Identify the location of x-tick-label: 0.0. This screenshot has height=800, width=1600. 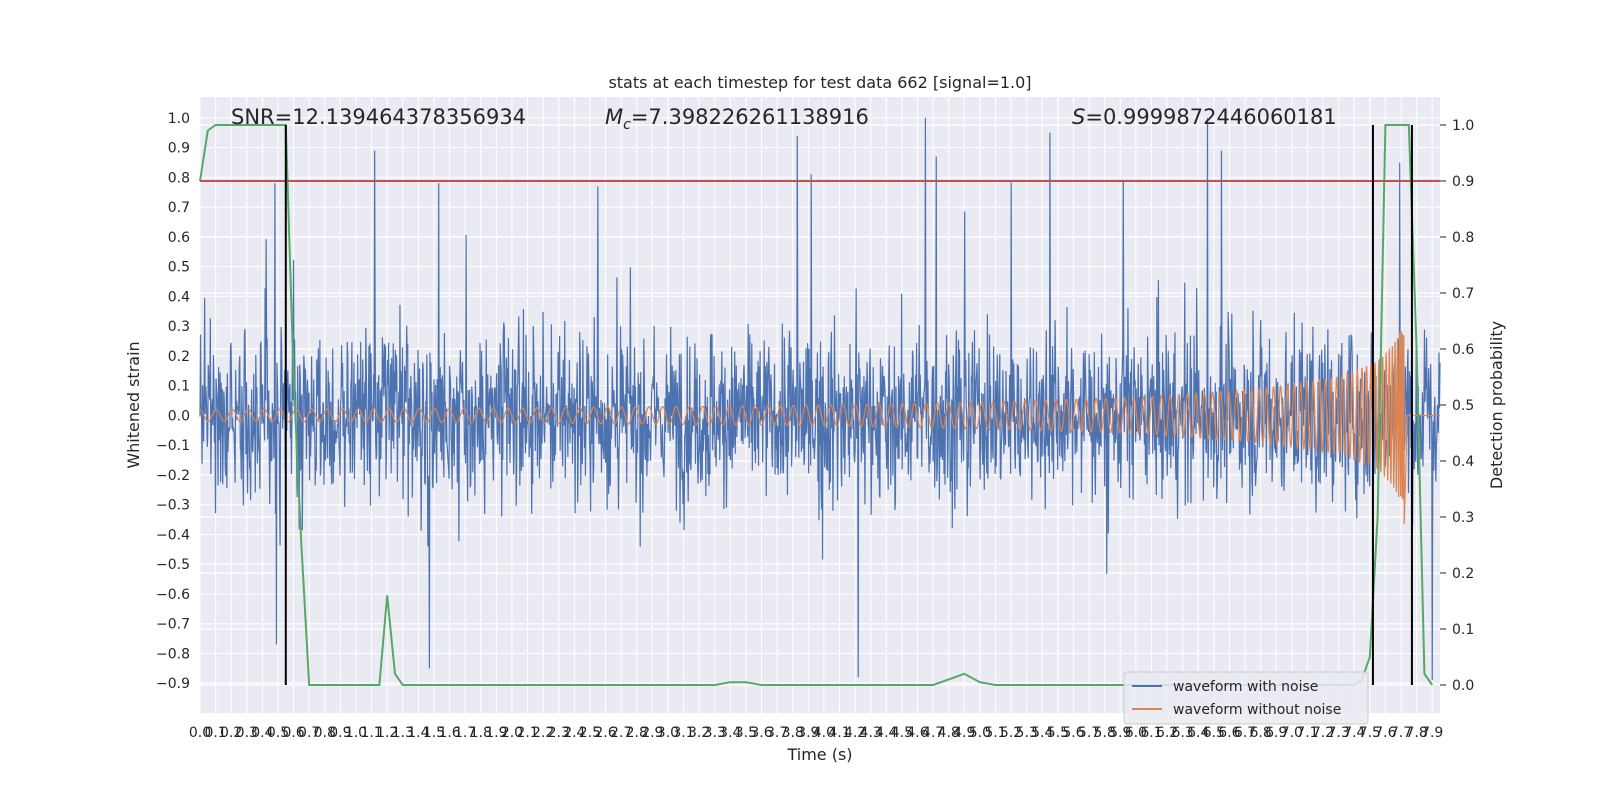
(200, 733).